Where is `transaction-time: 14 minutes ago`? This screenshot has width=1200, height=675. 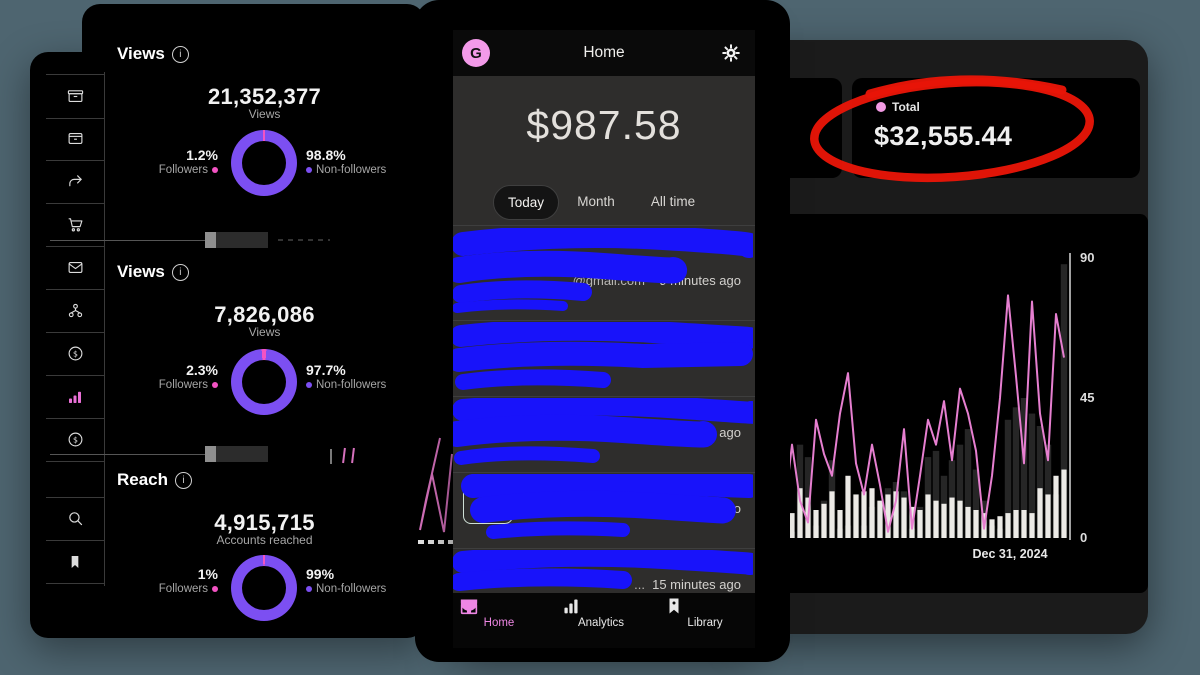
transaction-time: 14 minutes ago is located at coordinates (696, 508).